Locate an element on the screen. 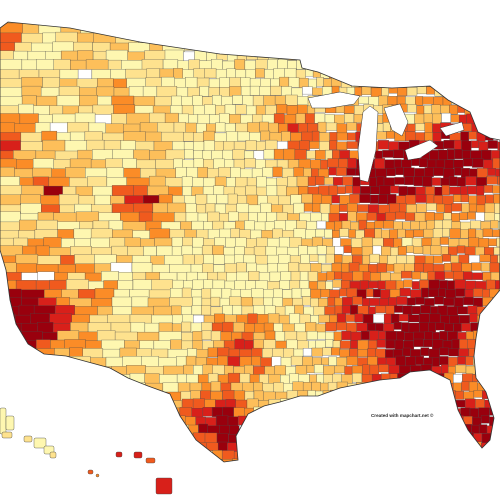  lake is located at coordinates (452, 129).